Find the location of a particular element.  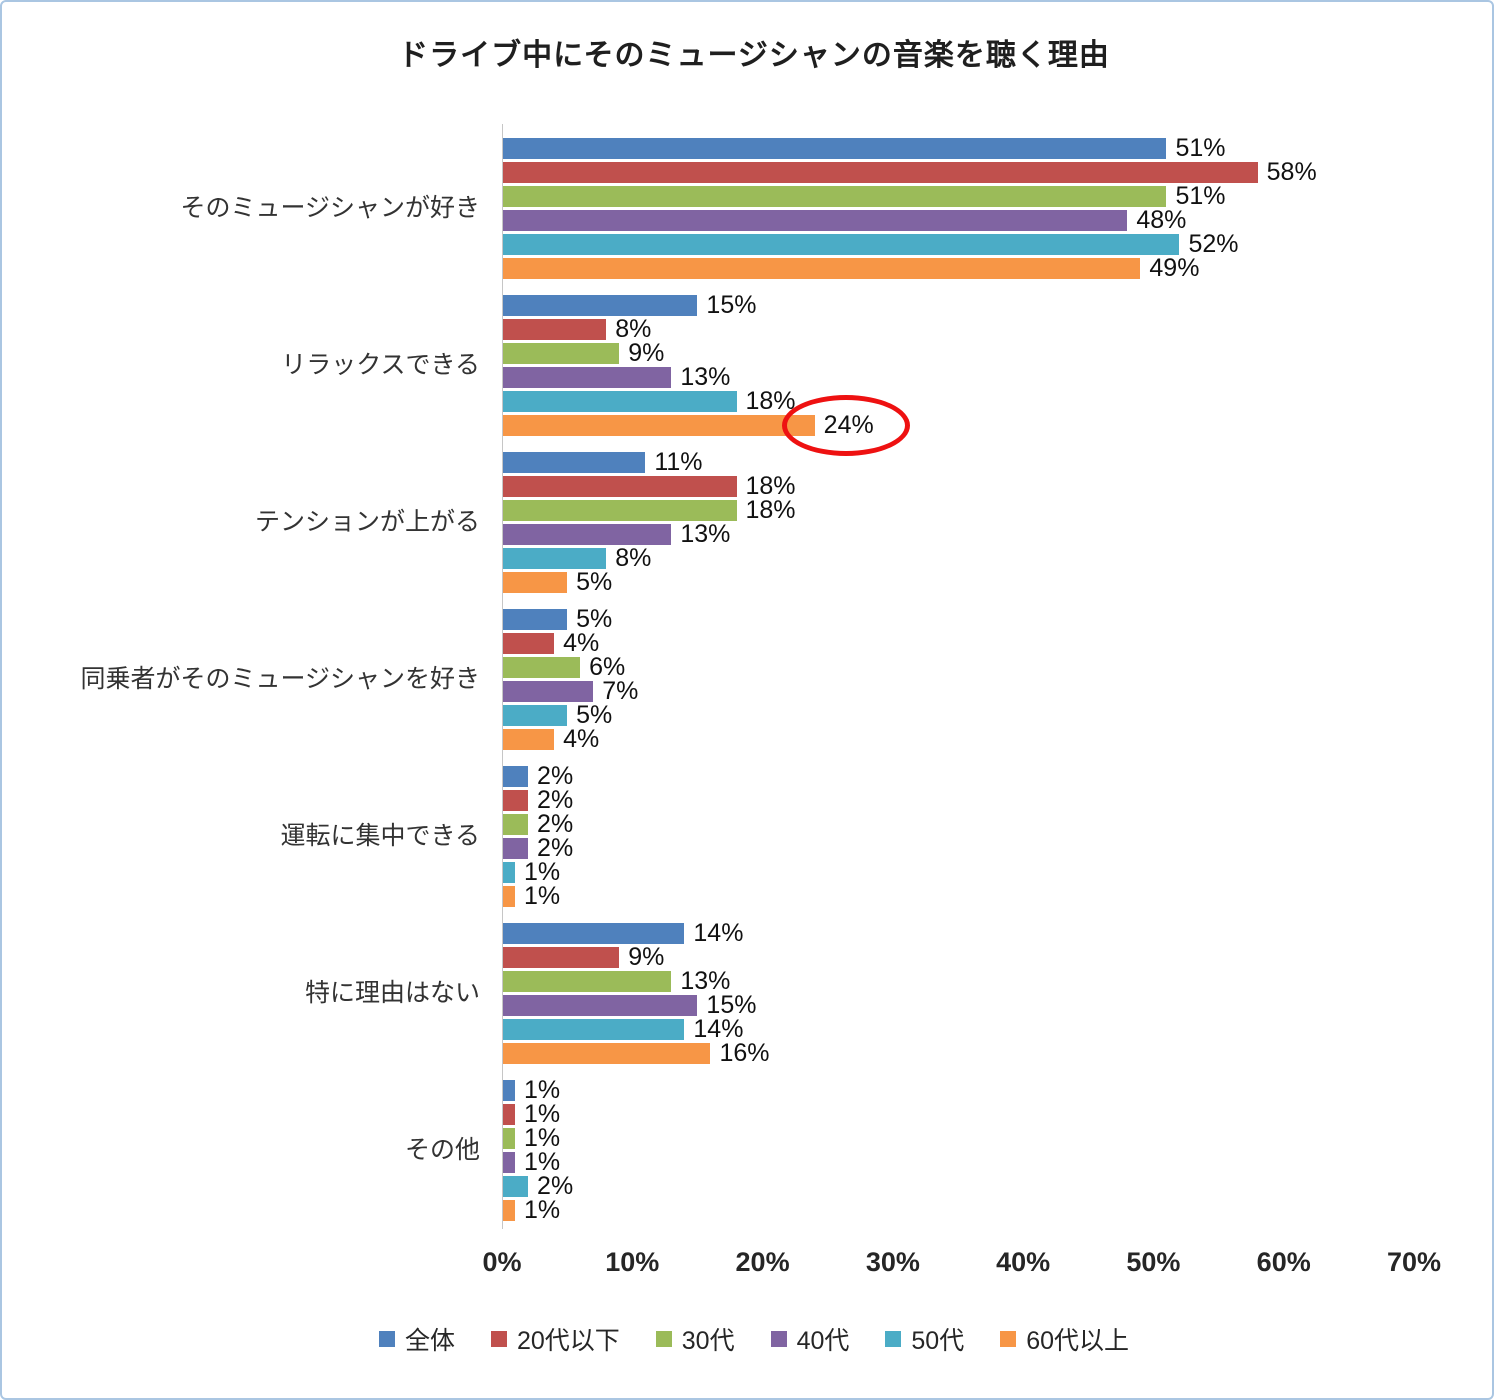

category-row: 特に理由はない 14% 9% 13% 15% 14% 16% is located at coordinates (754, 993).